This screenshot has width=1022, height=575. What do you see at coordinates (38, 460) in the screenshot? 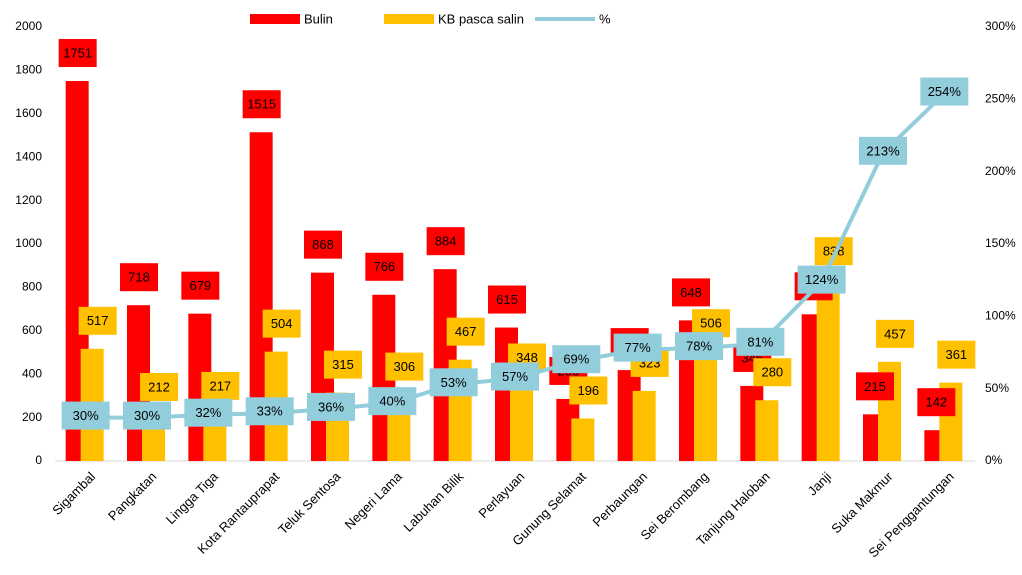
I see `y-tick-label: 0` at bounding box center [38, 460].